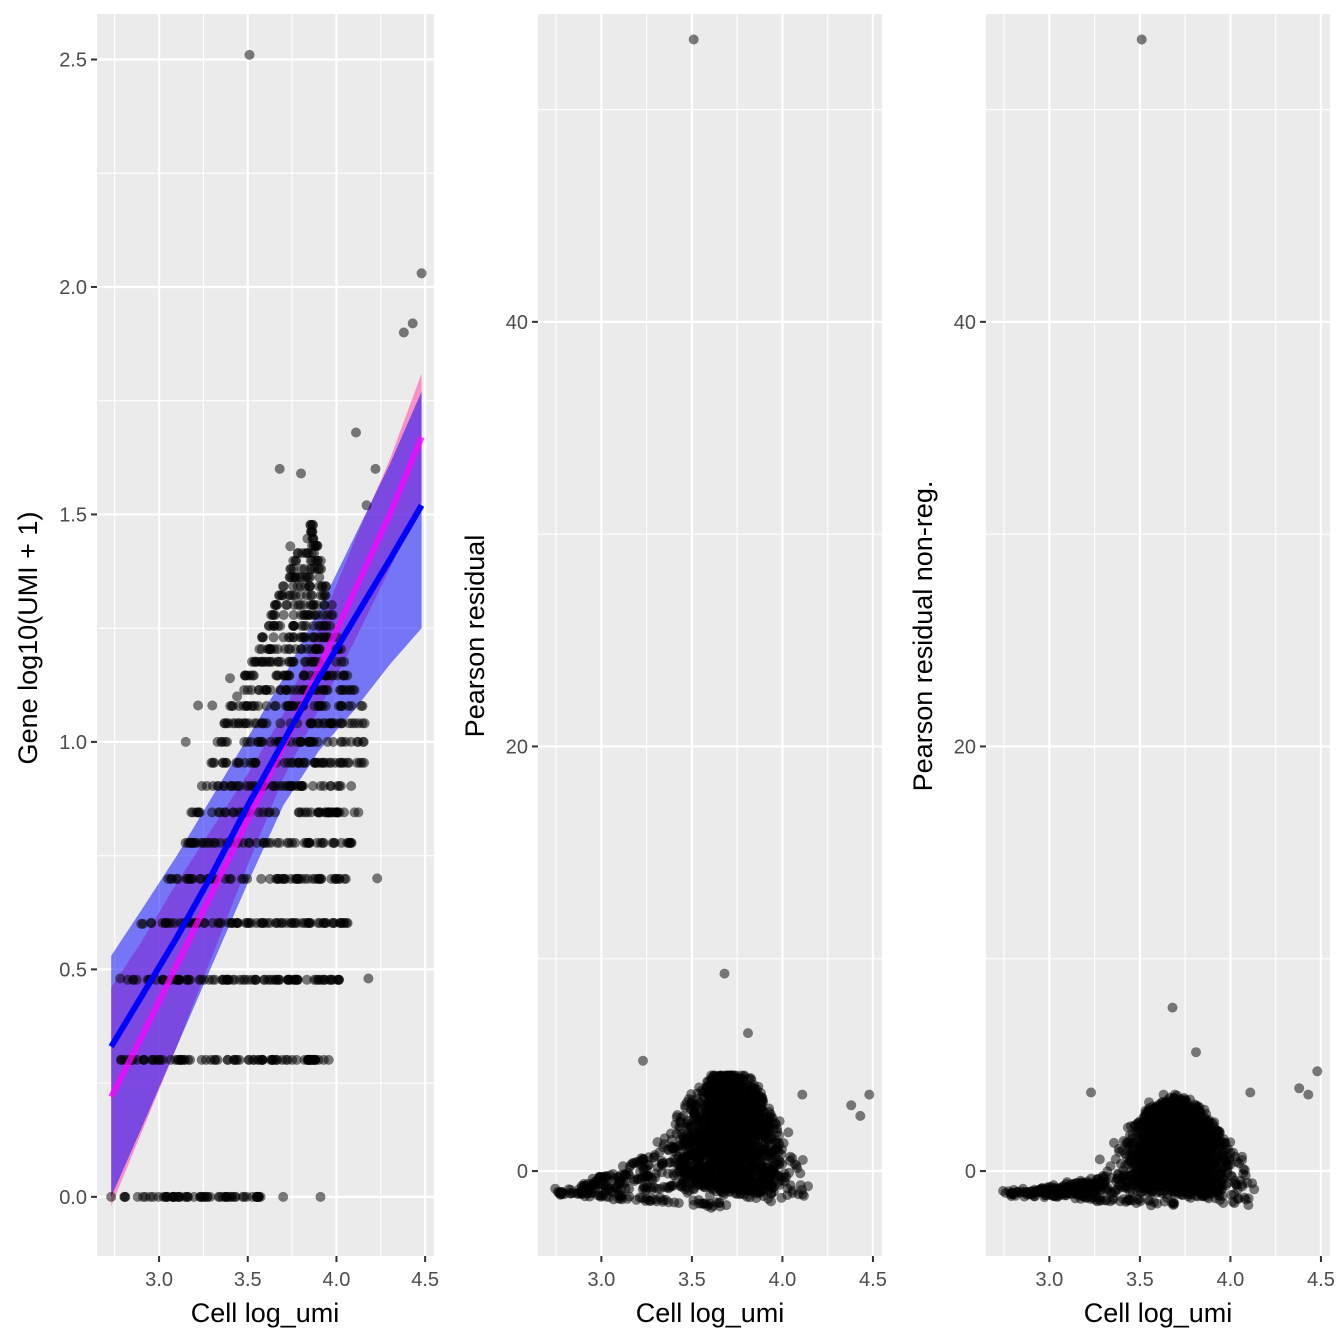 The image size is (1344, 1344). Describe the element at coordinates (1321, 1280) in the screenshot. I see `x-tick-label: 4.5` at that location.